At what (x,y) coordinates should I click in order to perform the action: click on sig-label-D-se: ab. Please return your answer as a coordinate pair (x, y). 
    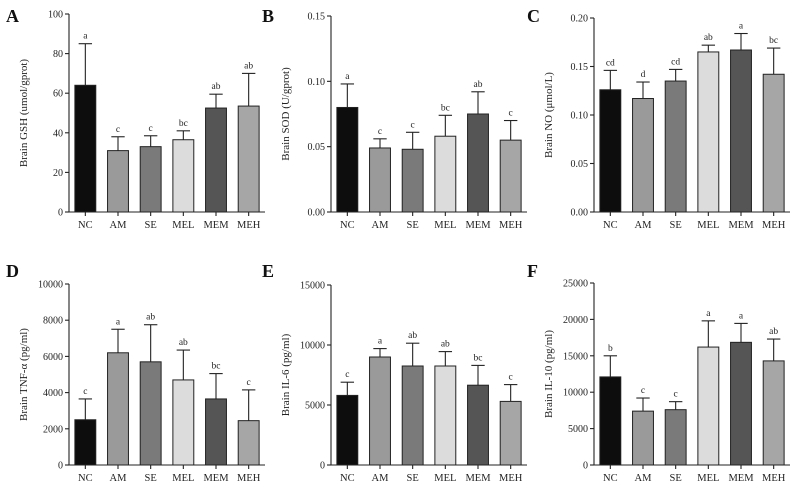
    Looking at the image, I should click on (150, 318).